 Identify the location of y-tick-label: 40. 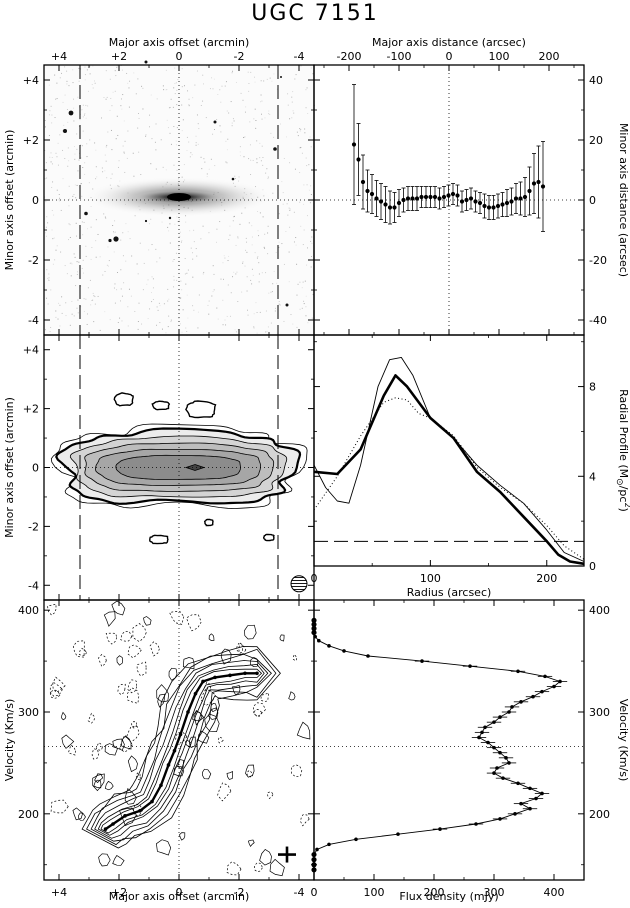
(596, 80).